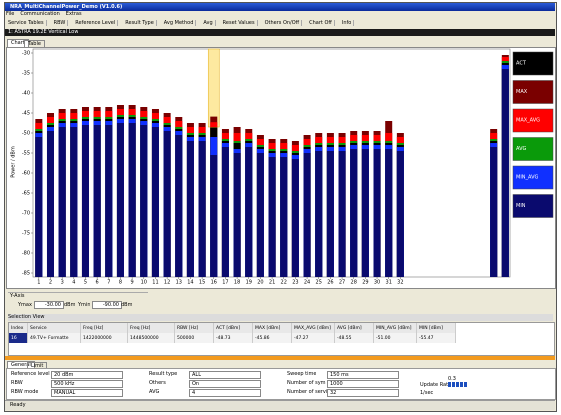 The height and width of the screenshot is (415, 561). Describe the element at coordinates (40, 14) in the screenshot. I see `menu-item: Communication` at that location.